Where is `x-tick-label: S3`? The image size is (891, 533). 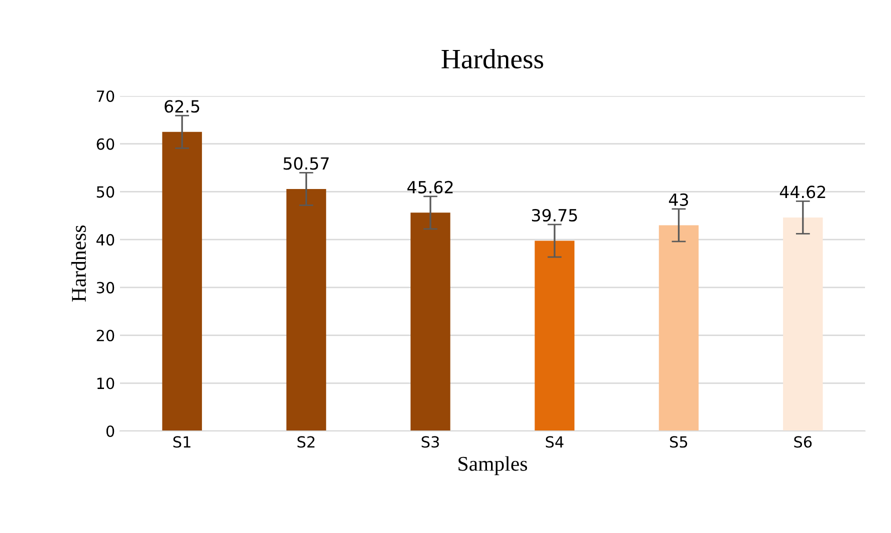
x-tick-label: S3 is located at coordinates (430, 442).